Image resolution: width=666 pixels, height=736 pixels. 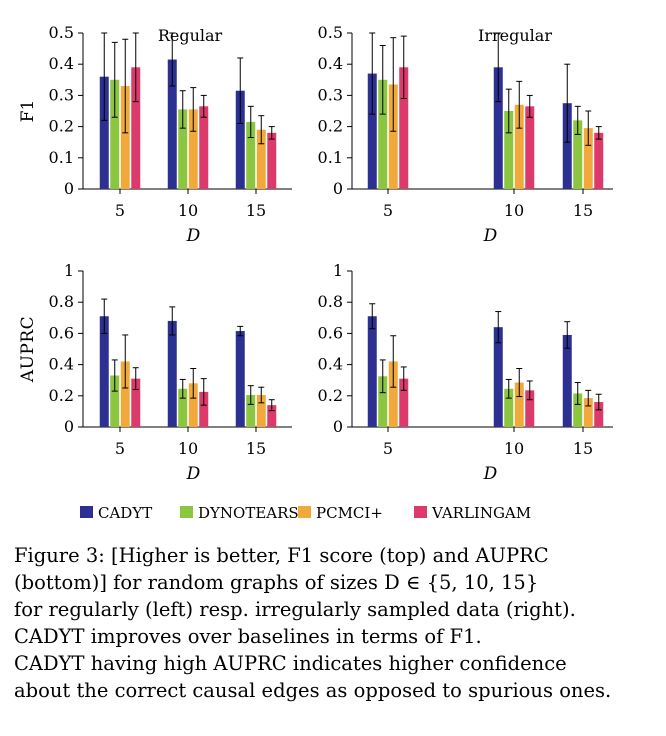 I want to click on legend-label: CADYT, so click(x=125, y=513).